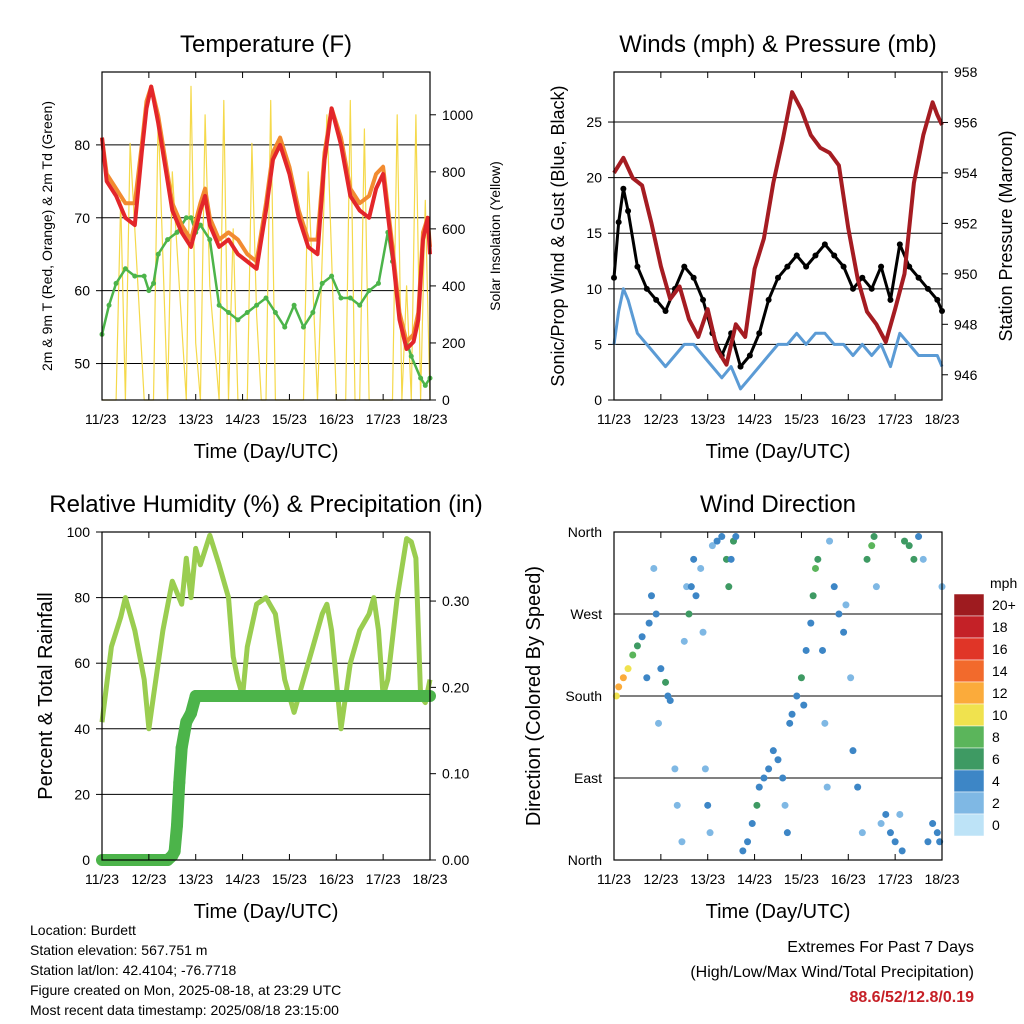 The width and height of the screenshot is (1024, 1024). Describe the element at coordinates (1000, 671) in the screenshot. I see `colorbar-label: 14` at that location.